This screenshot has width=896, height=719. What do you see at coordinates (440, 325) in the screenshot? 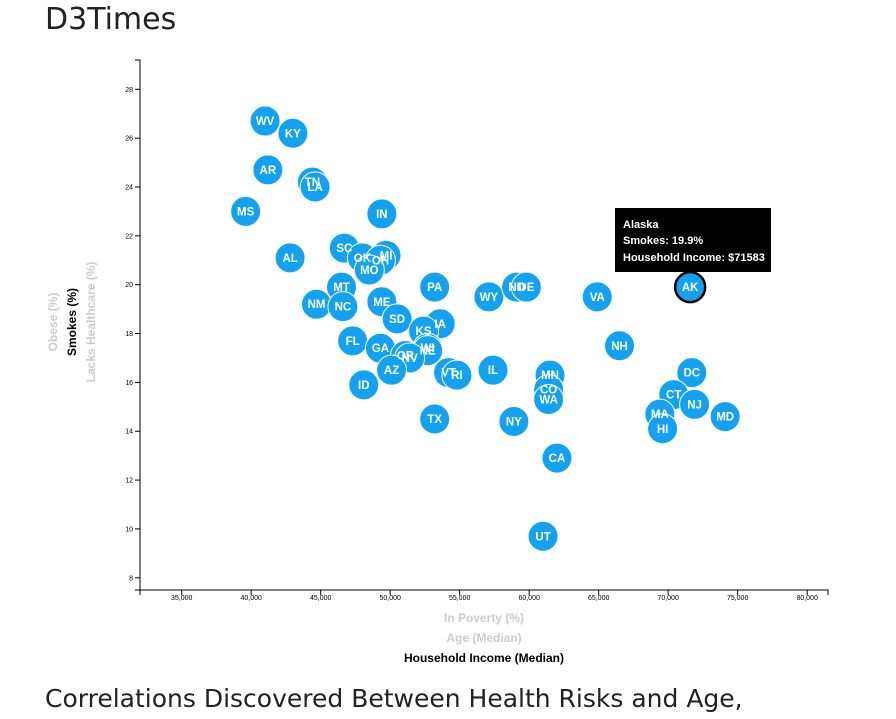
I see `state-abbr-label: IA` at bounding box center [440, 325].